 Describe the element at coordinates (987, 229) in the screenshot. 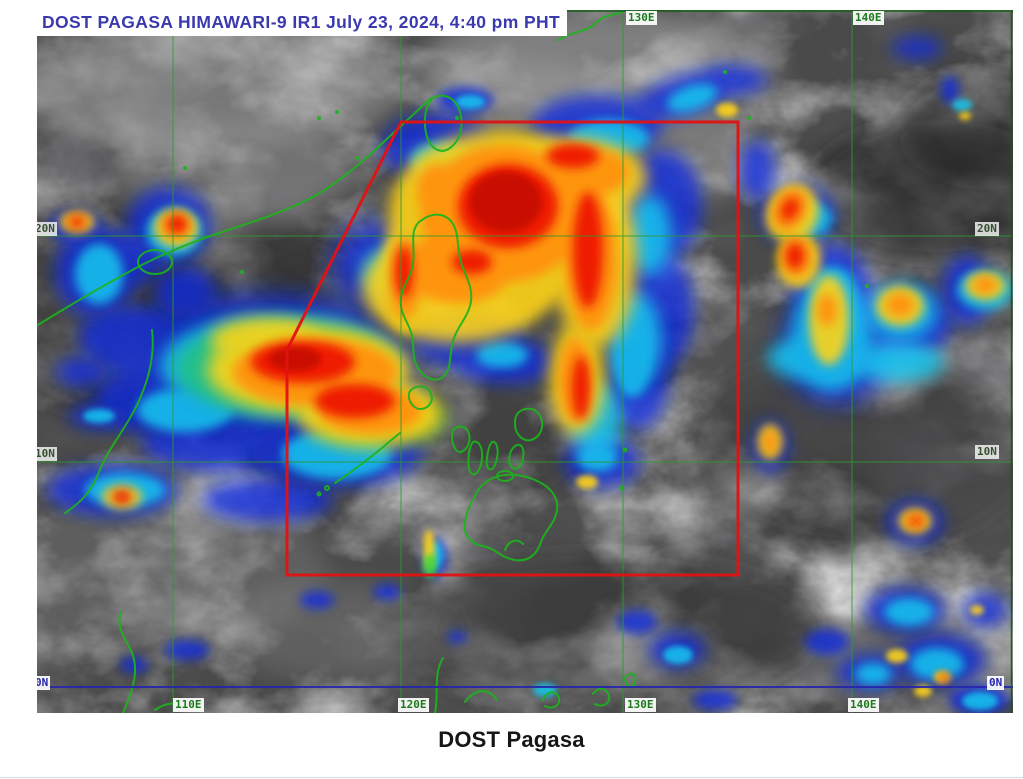

I see `grid-label-right-20n: 20N` at that location.